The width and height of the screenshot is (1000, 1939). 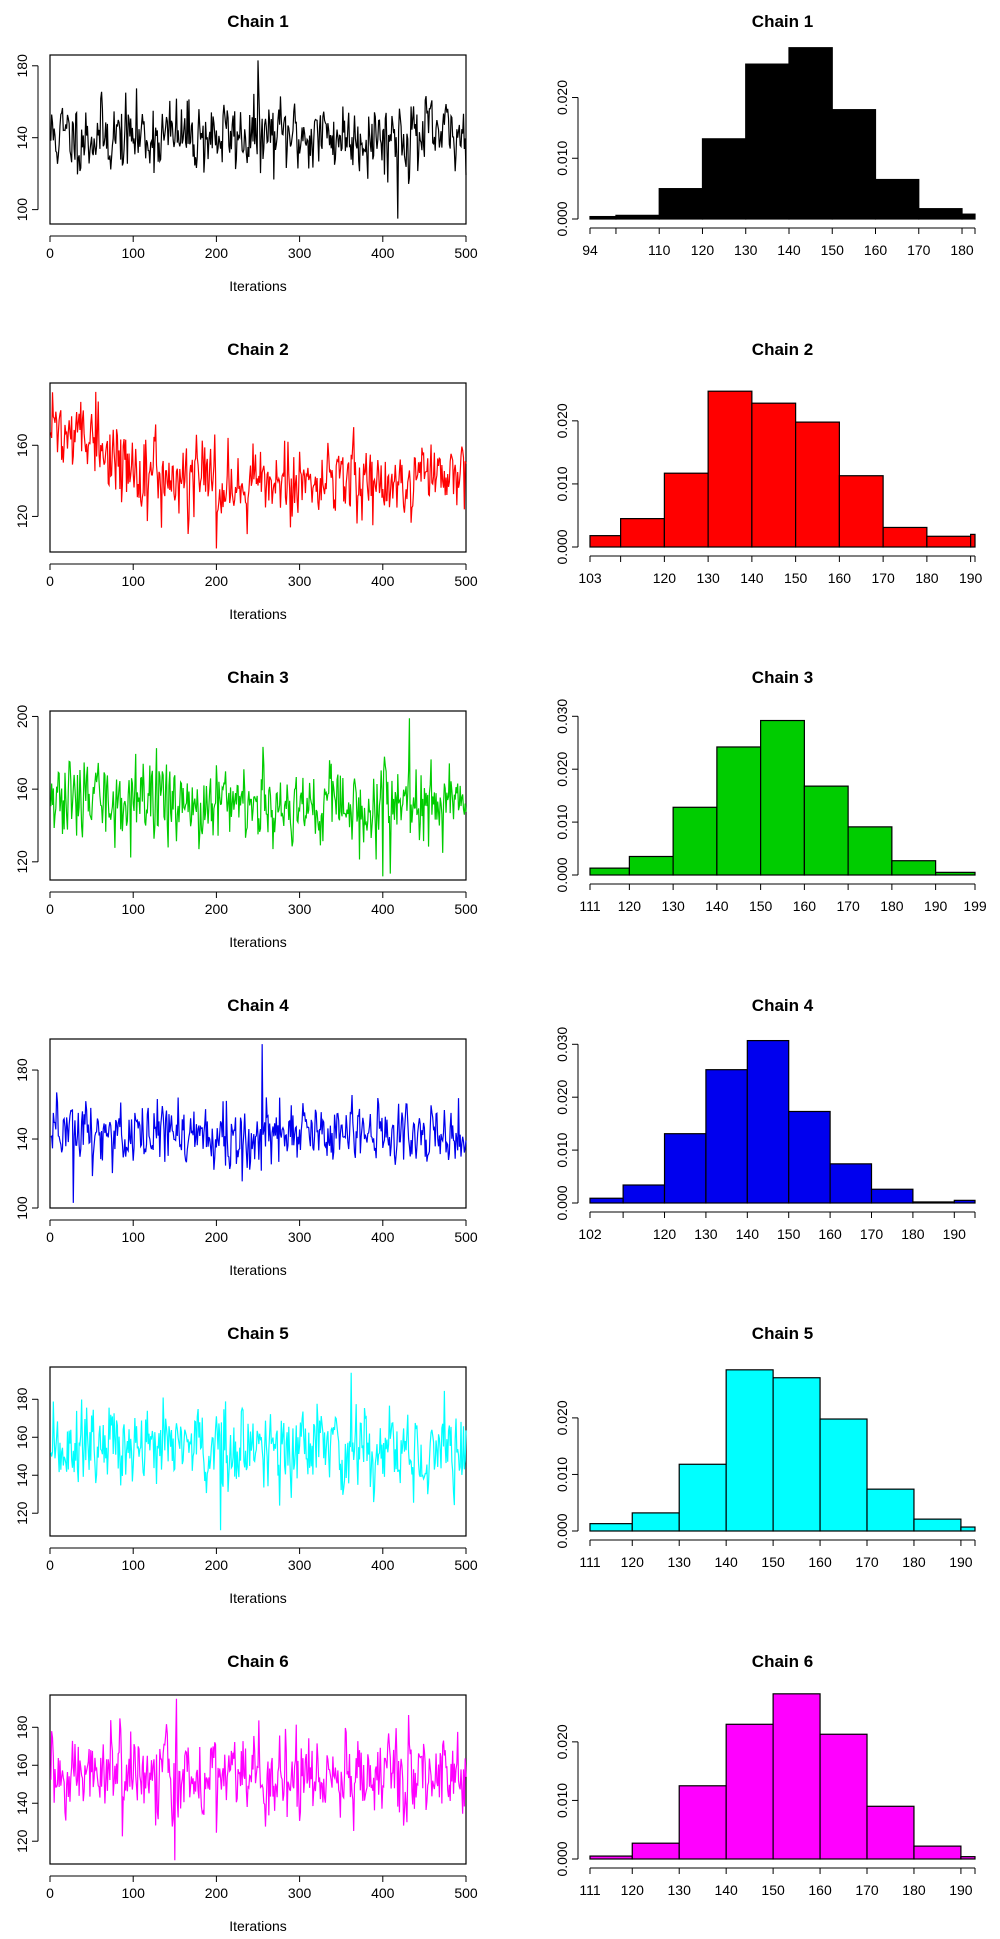 I want to click on x-tick-label: 103, so click(x=590, y=578).